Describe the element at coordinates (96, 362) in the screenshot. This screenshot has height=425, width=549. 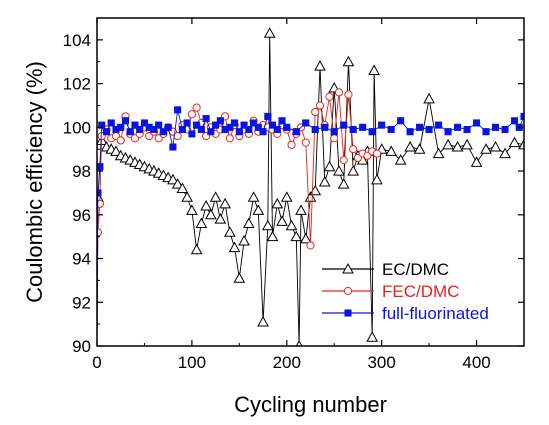
I see `x-tick-label: 0` at that location.